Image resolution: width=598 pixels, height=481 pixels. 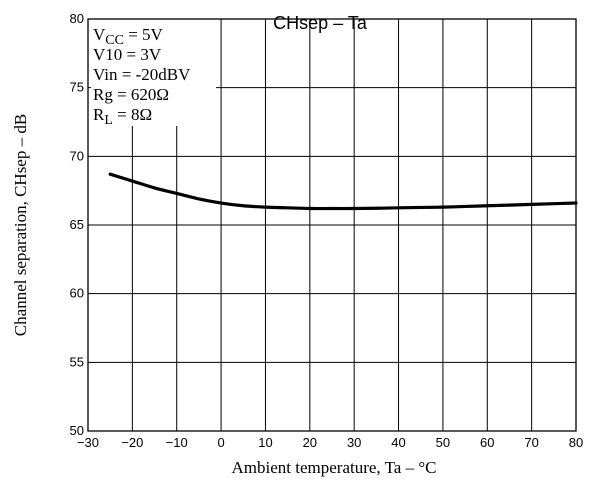 What do you see at coordinates (220, 442) in the screenshot?
I see `x-tick-label: 0` at bounding box center [220, 442].